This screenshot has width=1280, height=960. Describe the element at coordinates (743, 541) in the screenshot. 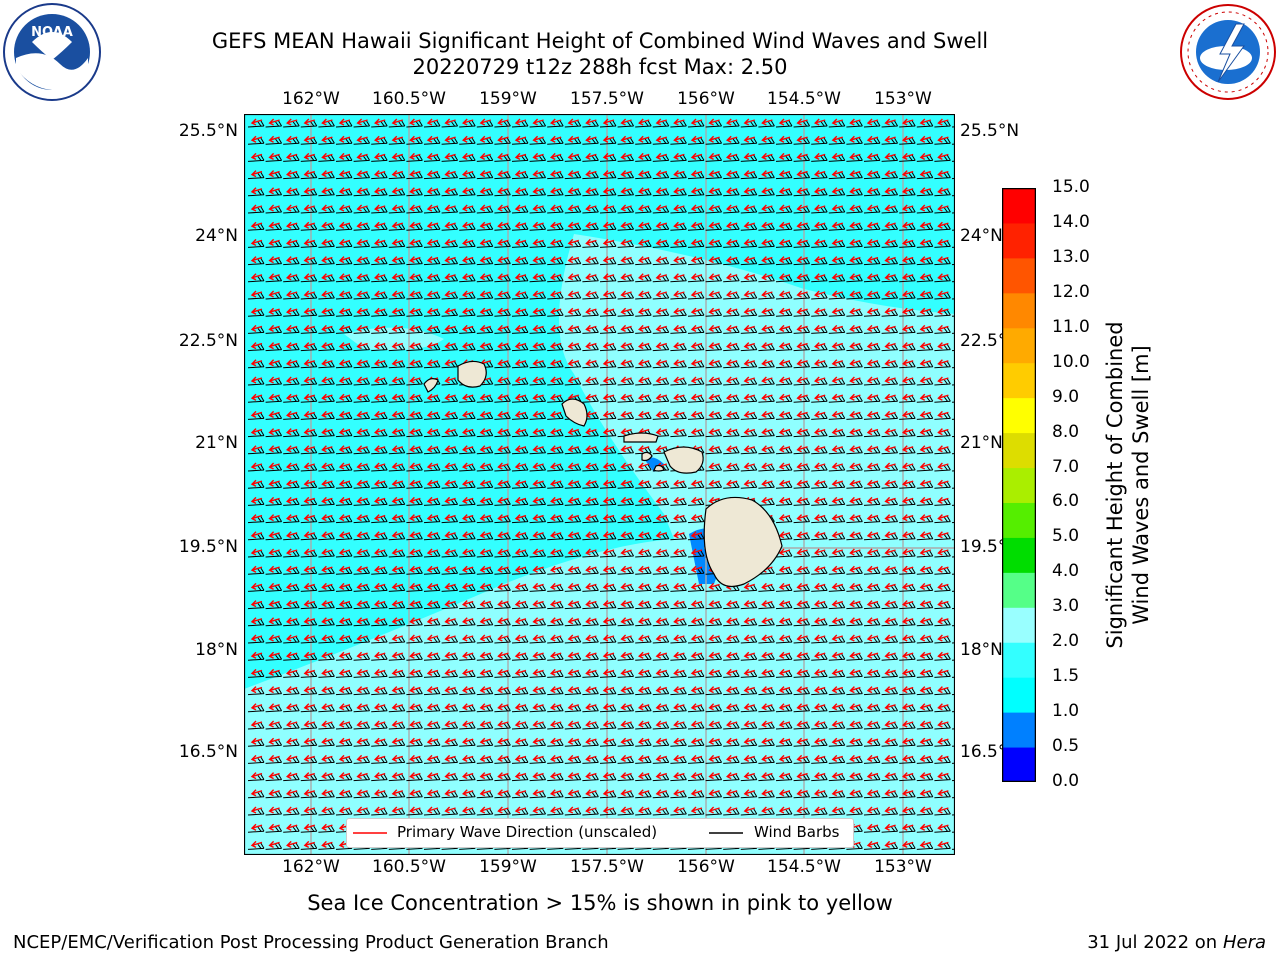

I see `island-hawaii` at that location.